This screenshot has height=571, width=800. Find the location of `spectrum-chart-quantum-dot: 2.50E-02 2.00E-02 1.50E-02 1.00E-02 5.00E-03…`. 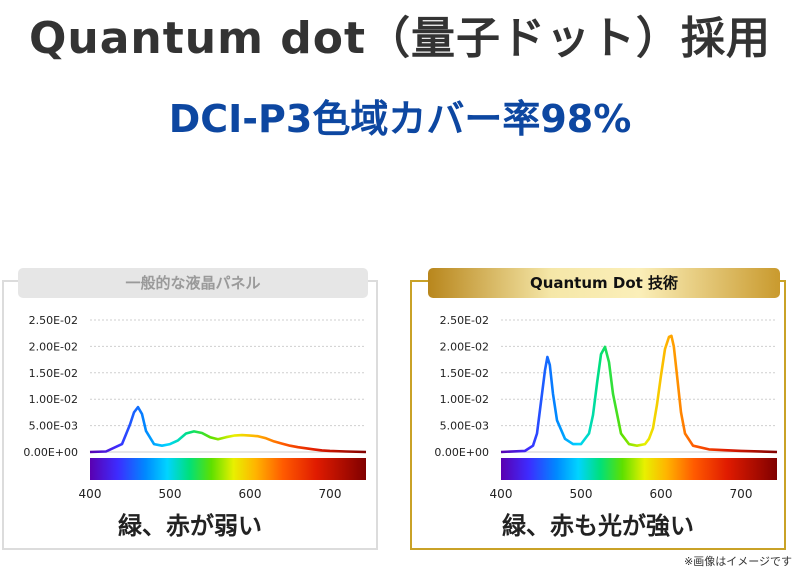

spectrum-chart-quantum-dot: 2.50E-02 2.00E-02 1.50E-02 1.00E-02 5.00E-03… is located at coordinates (606, 407).